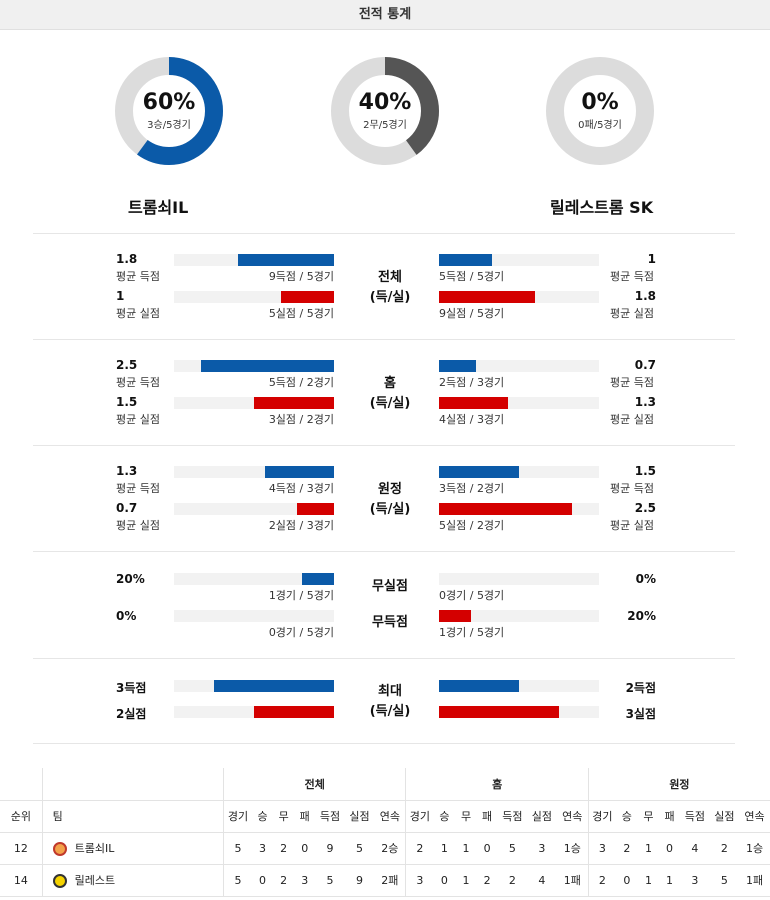  I want to click on home-clean-sheet-rate: 20%, so click(130, 579).